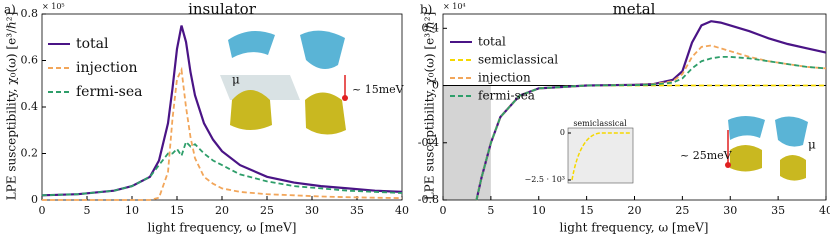  I want to click on inset, so click(600, 155).